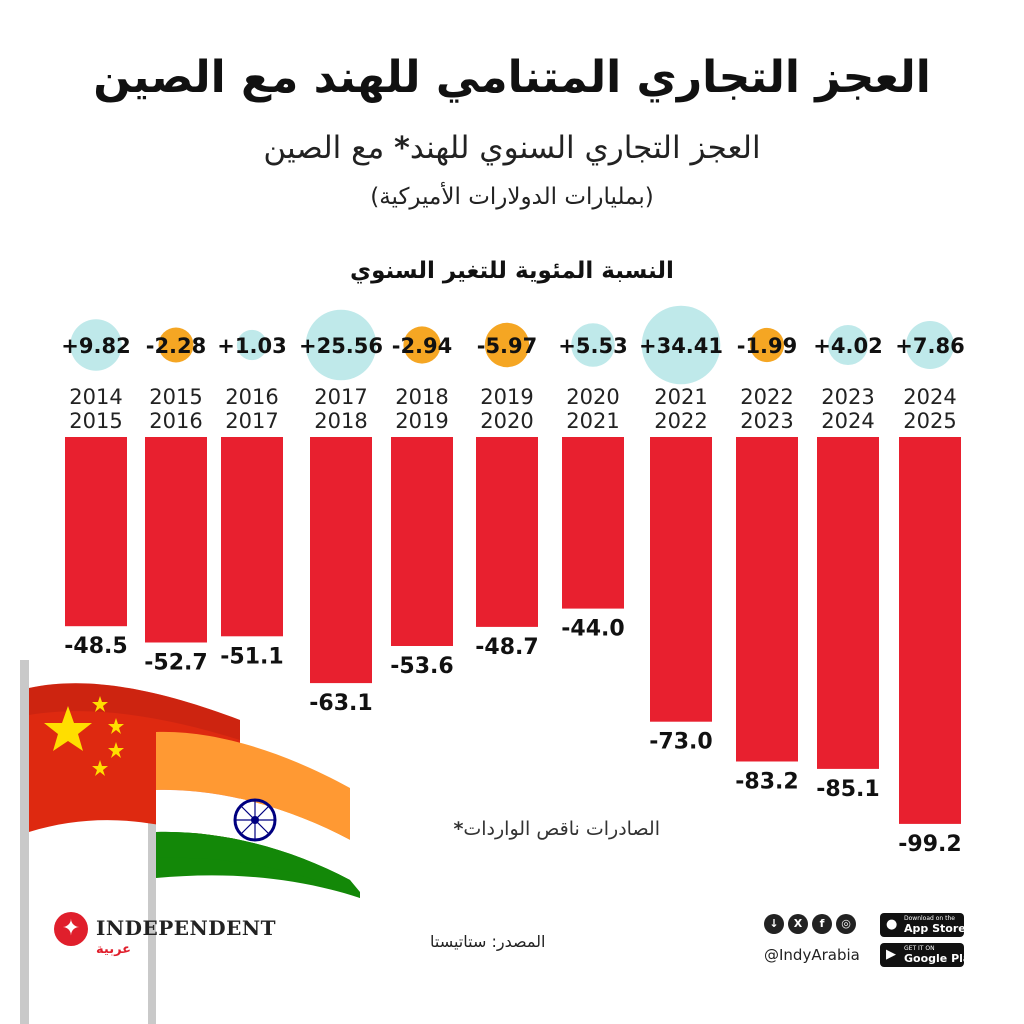 This screenshot has width=1024, height=1024. What do you see at coordinates (253, 785) in the screenshot?
I see `india-flag-saffron` at bounding box center [253, 785].